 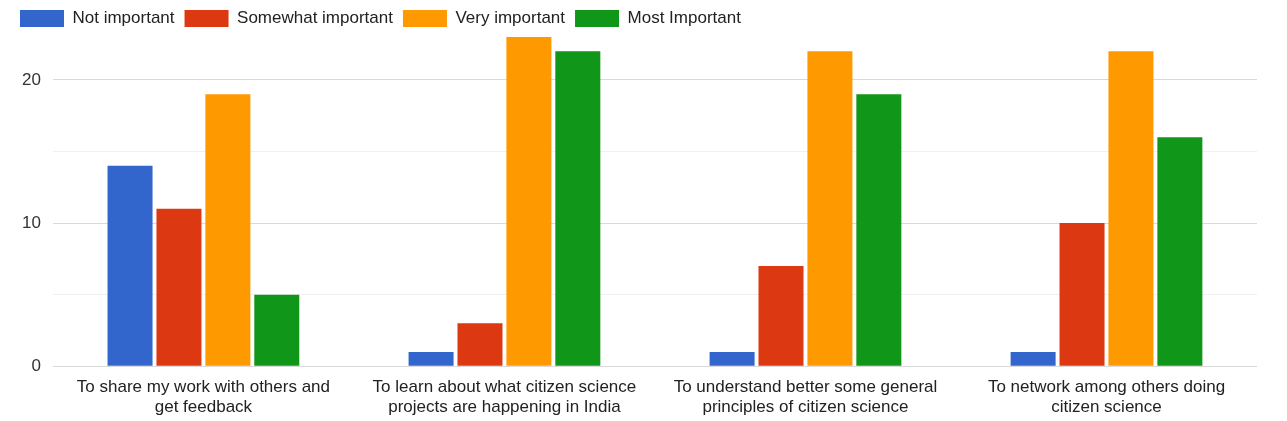 I want to click on legend-label: Somewhat important, so click(x=315, y=18).